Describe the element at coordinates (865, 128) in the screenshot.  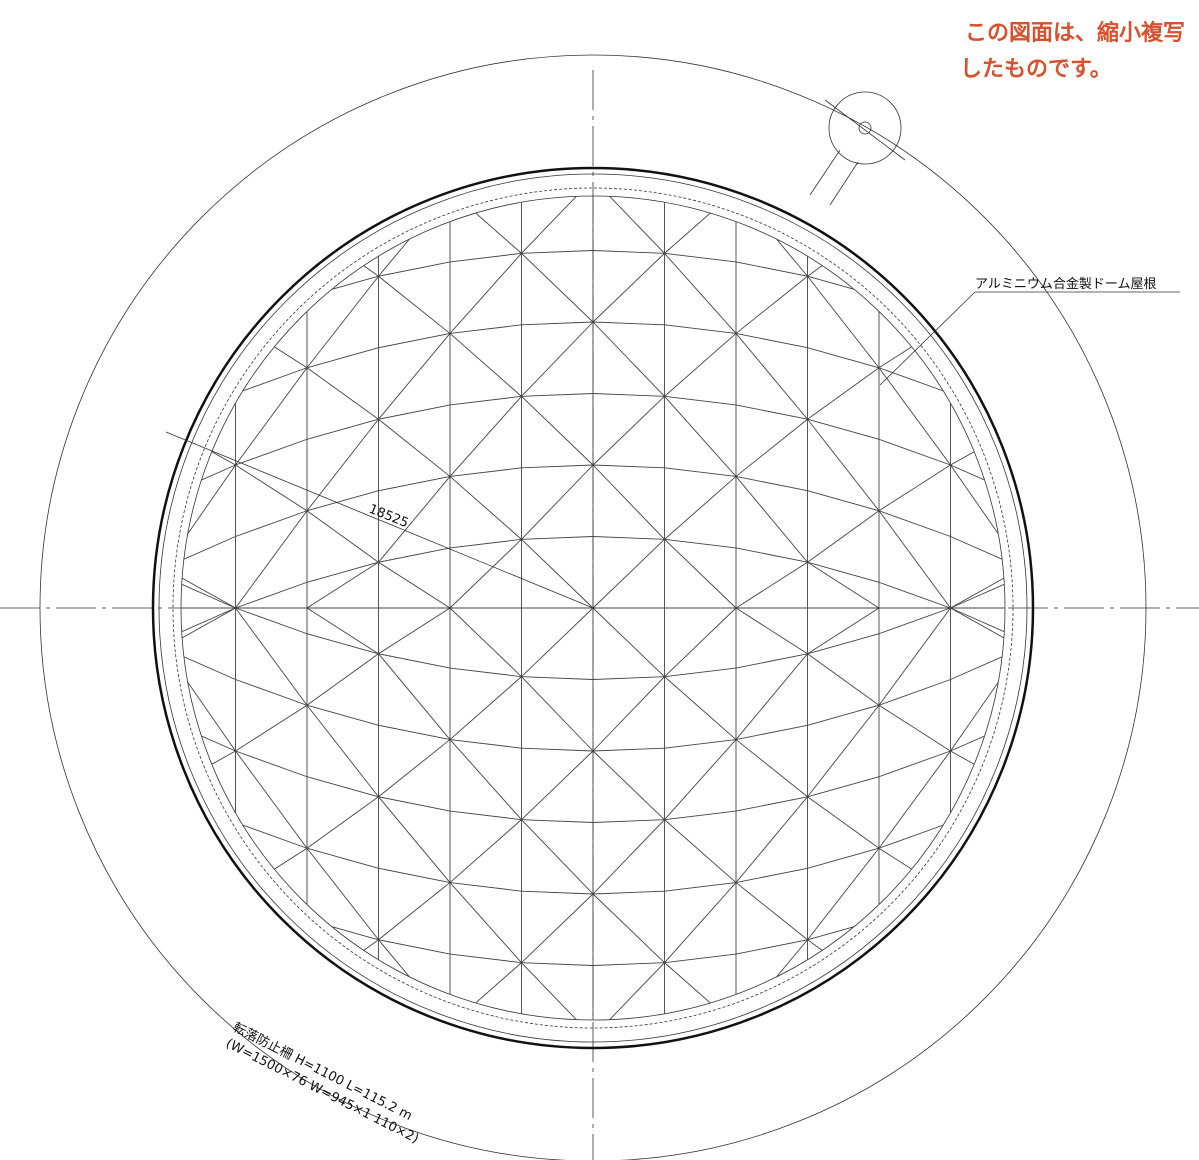
I see `stair-tower` at that location.